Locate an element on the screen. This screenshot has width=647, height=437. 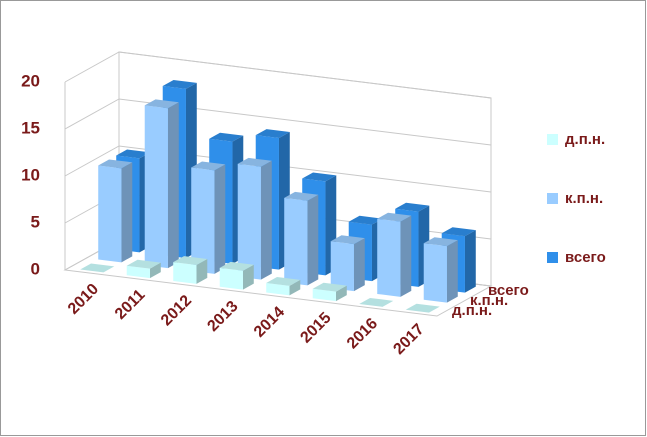
depth-label: всего is located at coordinates (508, 290).